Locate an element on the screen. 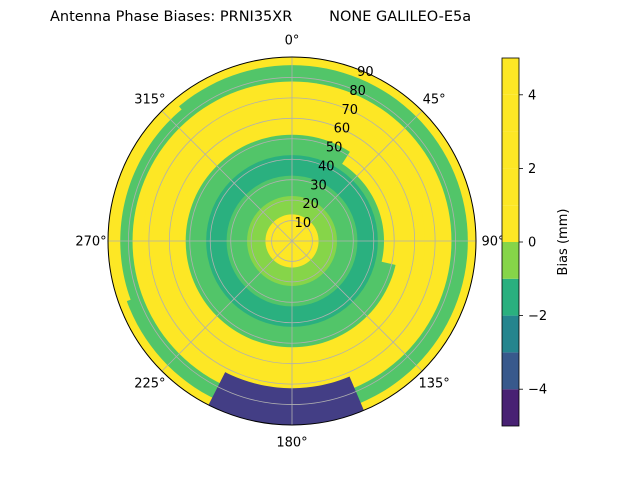 The height and width of the screenshot is (480, 640). angular-tick-label: 135° is located at coordinates (433, 384).